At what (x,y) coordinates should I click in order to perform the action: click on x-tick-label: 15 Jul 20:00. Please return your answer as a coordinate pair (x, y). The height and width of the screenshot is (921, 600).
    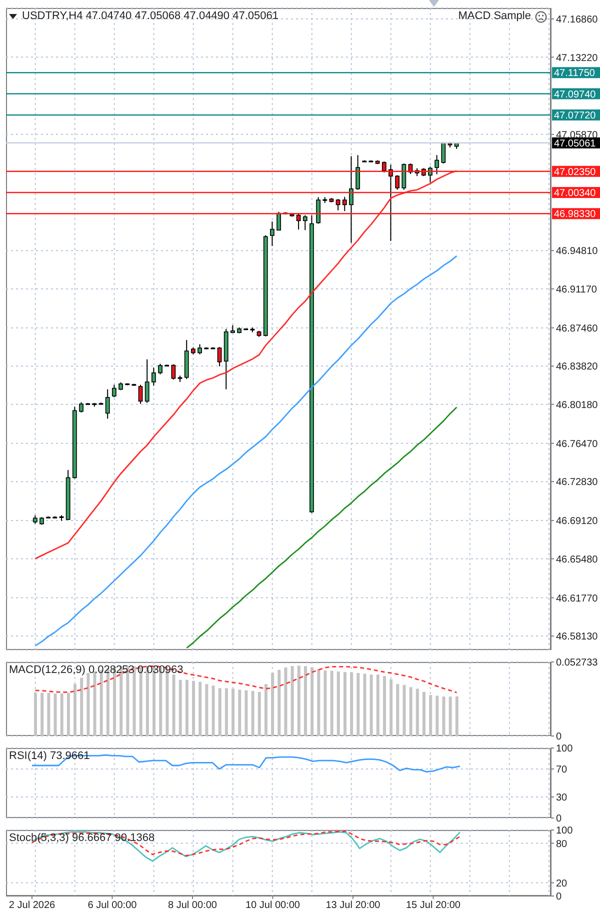
    Looking at the image, I should click on (433, 905).